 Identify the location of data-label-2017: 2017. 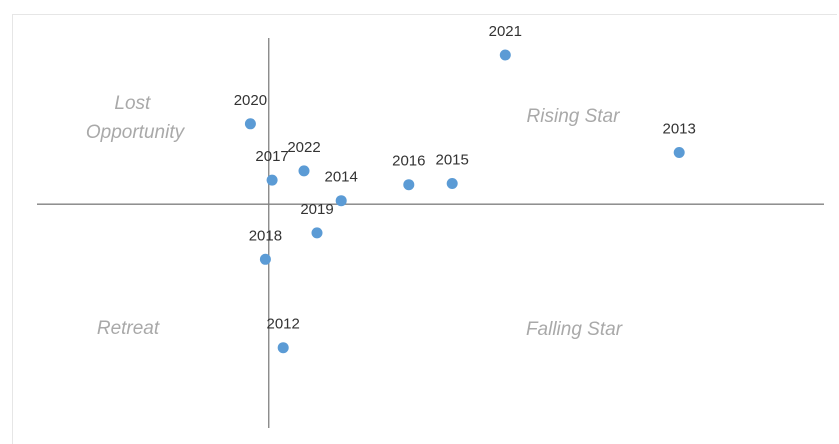
(271, 156).